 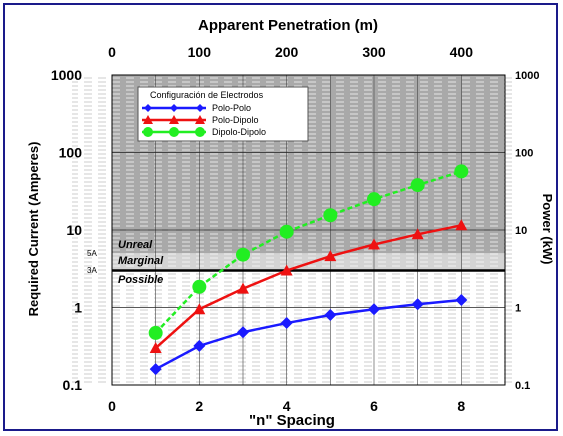 What do you see at coordinates (374, 52) in the screenshot?
I see `x2-tick-label: 300` at bounding box center [374, 52].